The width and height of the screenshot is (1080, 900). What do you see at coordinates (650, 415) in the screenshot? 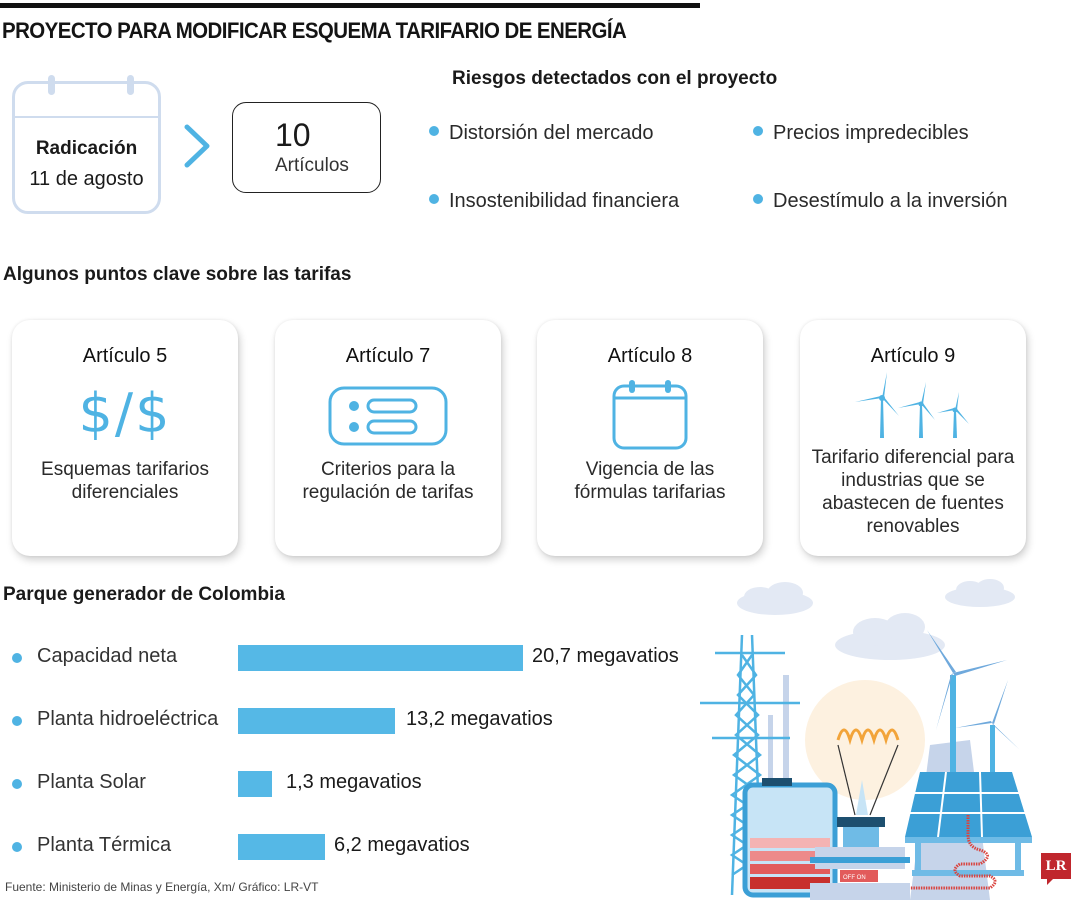
I see `calendar-icon` at bounding box center [650, 415].